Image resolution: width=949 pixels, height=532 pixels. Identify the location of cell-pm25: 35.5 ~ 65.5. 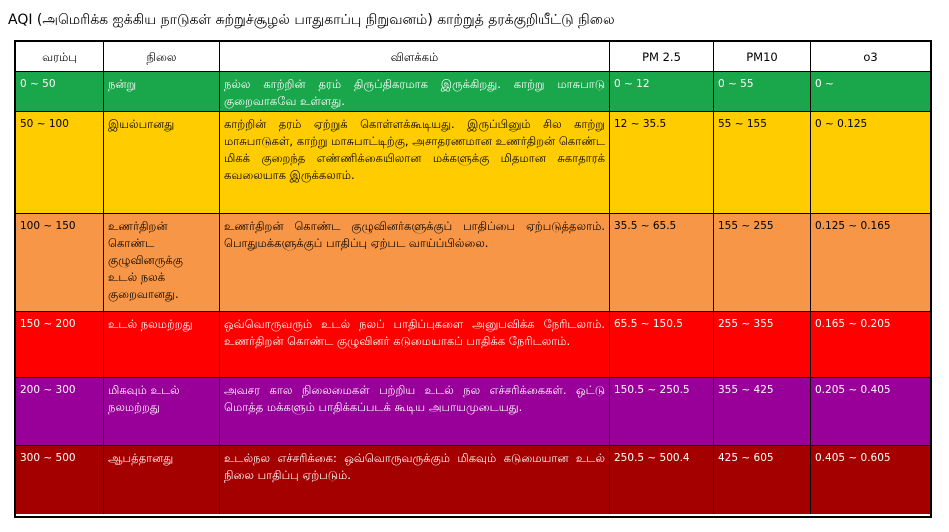
(662, 262).